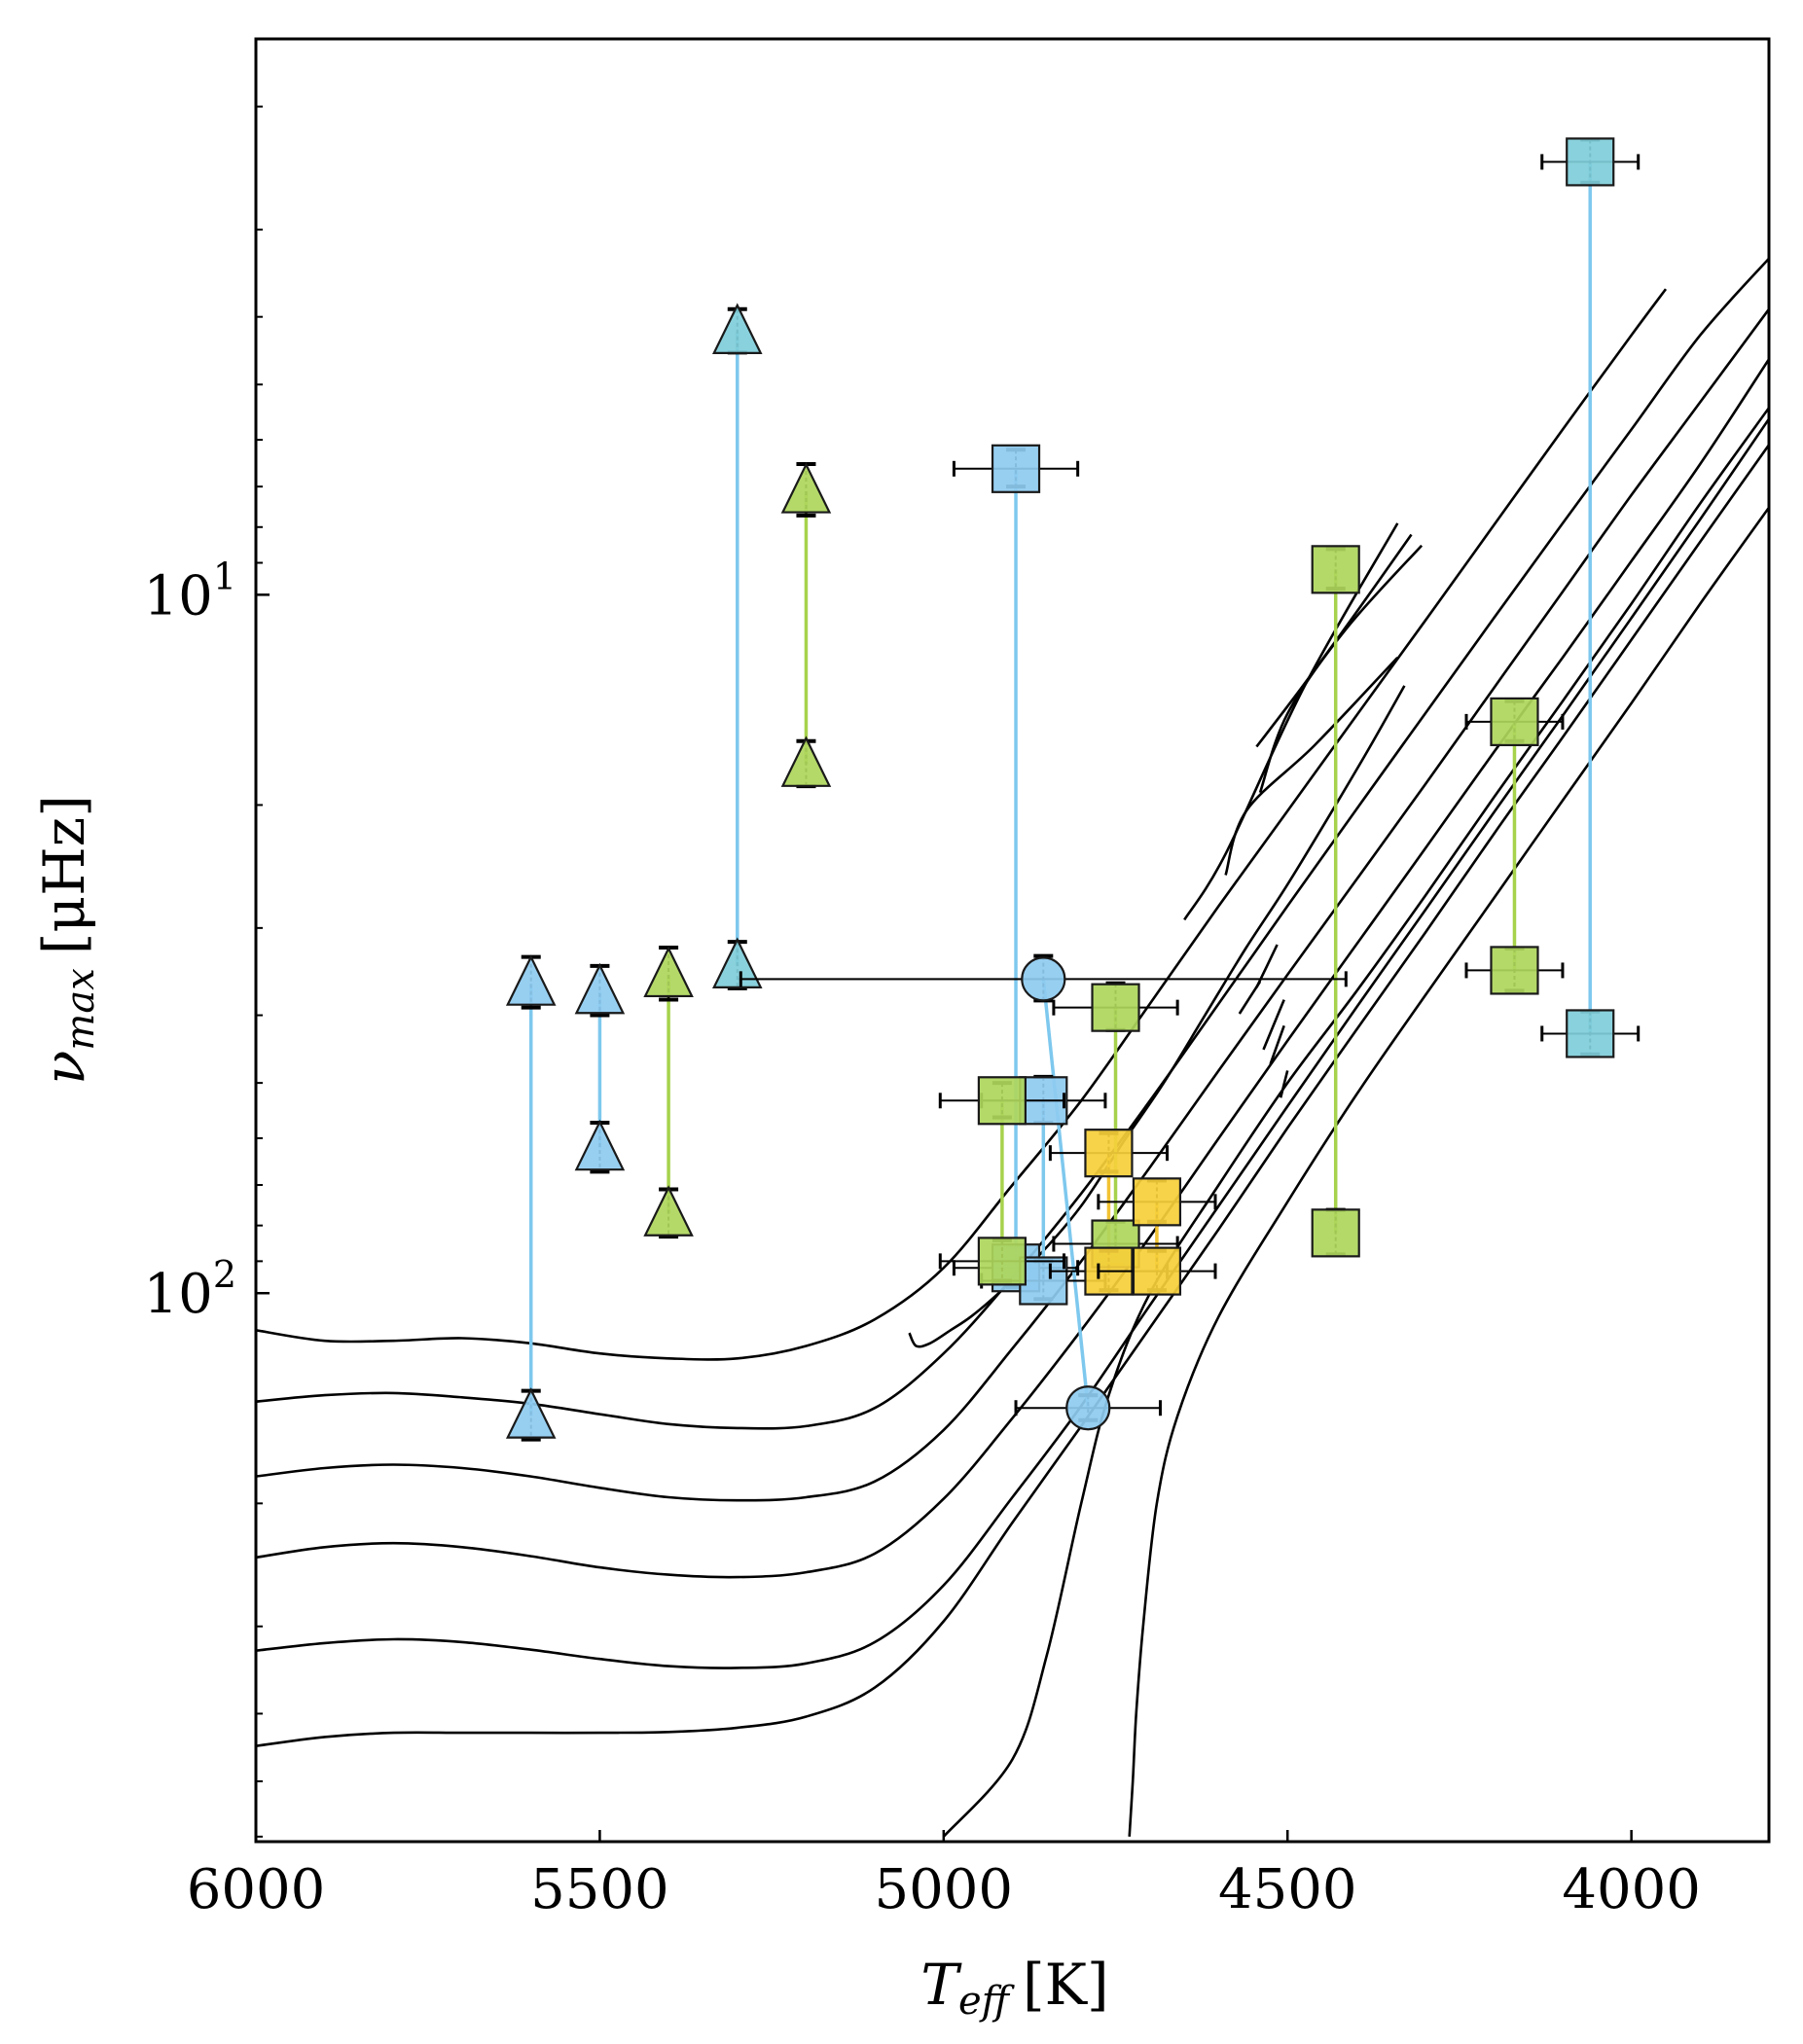 This screenshot has height=2044, width=1803. What do you see at coordinates (531, 982) in the screenshot?
I see `marker-blue-tri-1-top` at bounding box center [531, 982].